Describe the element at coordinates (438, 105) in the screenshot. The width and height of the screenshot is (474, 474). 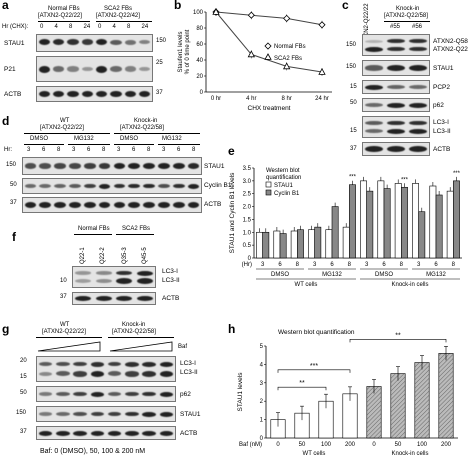
I see `panel-c-row-p62: p62` at that location.